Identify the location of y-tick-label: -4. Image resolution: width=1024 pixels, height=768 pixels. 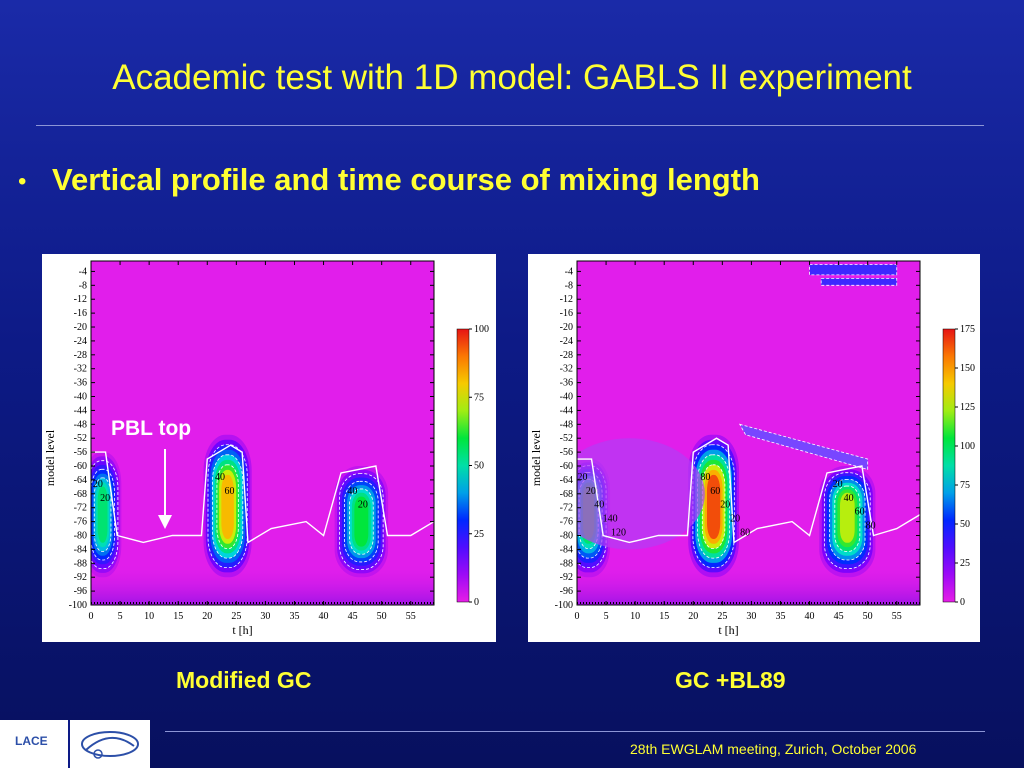
(83, 271).